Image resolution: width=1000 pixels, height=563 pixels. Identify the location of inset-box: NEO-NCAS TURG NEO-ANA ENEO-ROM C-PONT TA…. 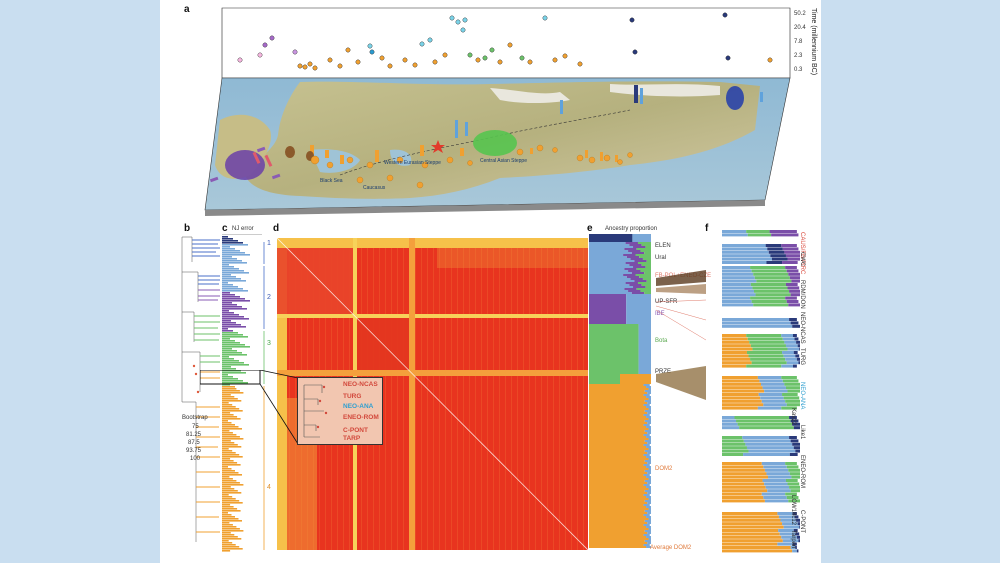
(340, 411).